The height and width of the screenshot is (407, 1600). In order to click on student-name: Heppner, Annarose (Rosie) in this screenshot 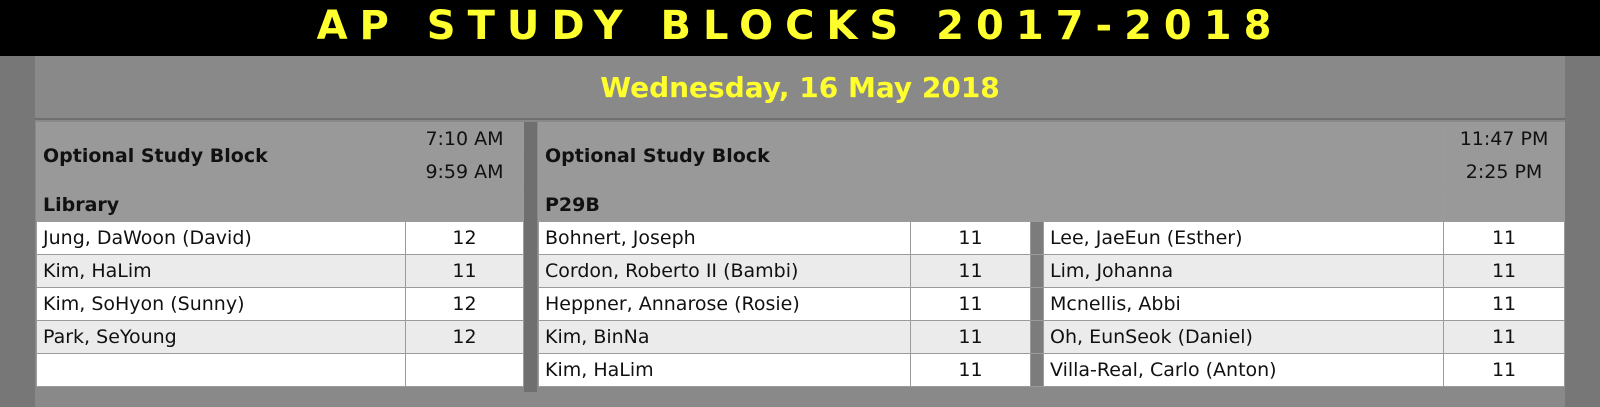, I will do `click(724, 304)`.